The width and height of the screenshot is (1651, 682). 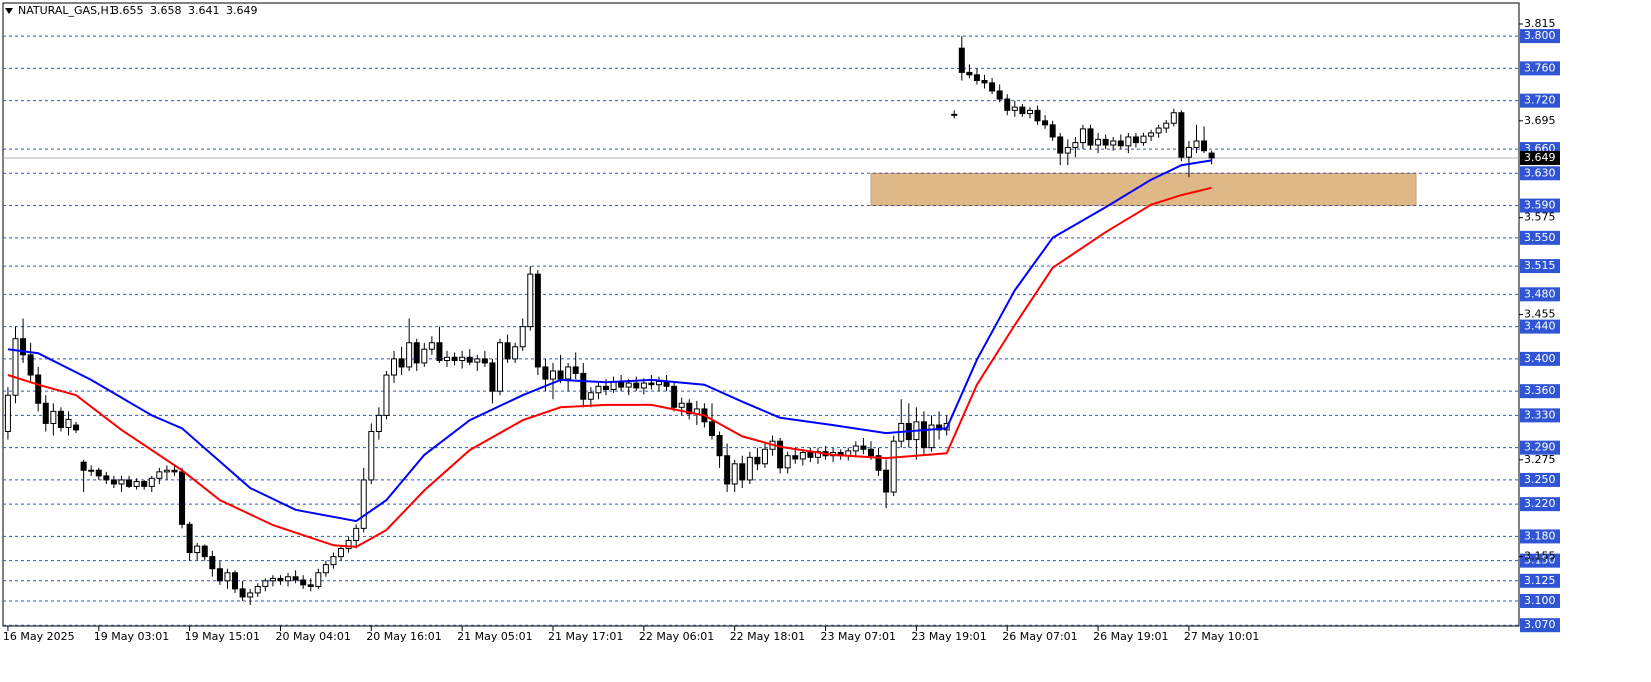 What do you see at coordinates (1540, 23) in the screenshot?
I see `y-tick-label: 3.815` at bounding box center [1540, 23].